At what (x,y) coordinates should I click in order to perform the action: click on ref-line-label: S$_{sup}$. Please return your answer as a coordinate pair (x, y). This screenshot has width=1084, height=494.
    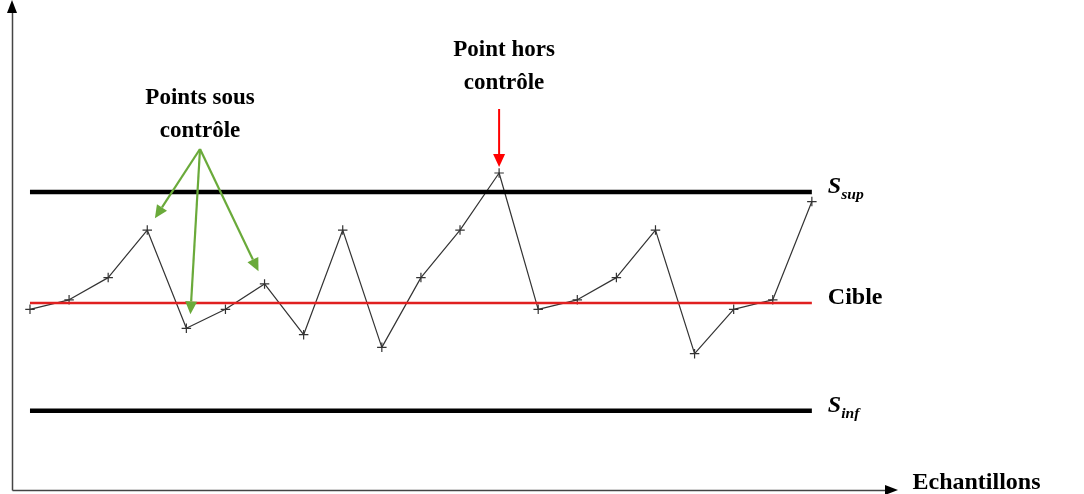
    Looking at the image, I should click on (845, 187).